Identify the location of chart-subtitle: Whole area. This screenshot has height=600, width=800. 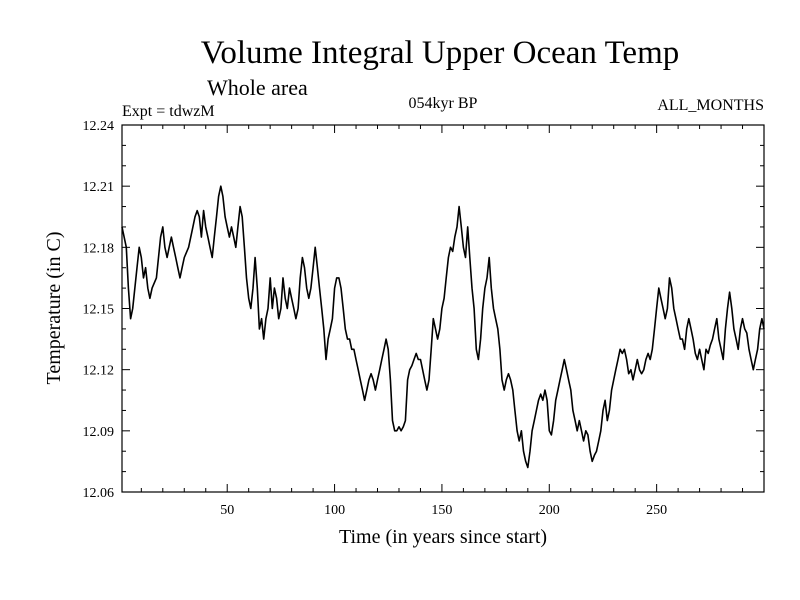
(257, 87).